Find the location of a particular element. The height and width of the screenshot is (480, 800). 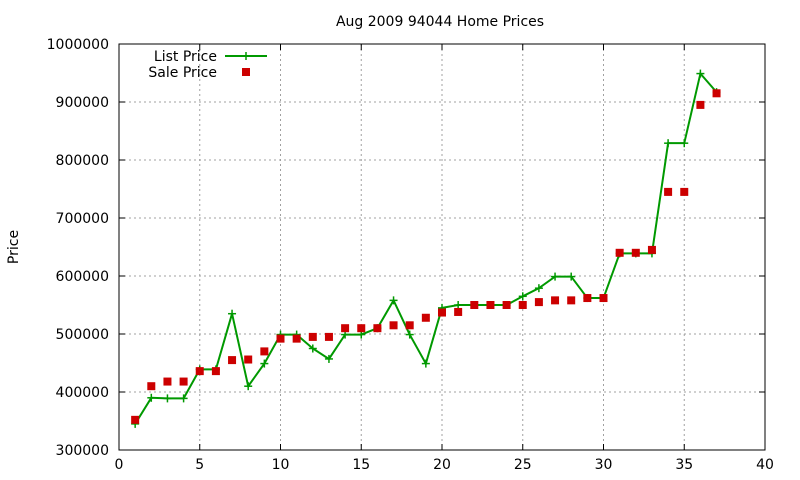

y-tick-label: 800000 is located at coordinates (82, 161).